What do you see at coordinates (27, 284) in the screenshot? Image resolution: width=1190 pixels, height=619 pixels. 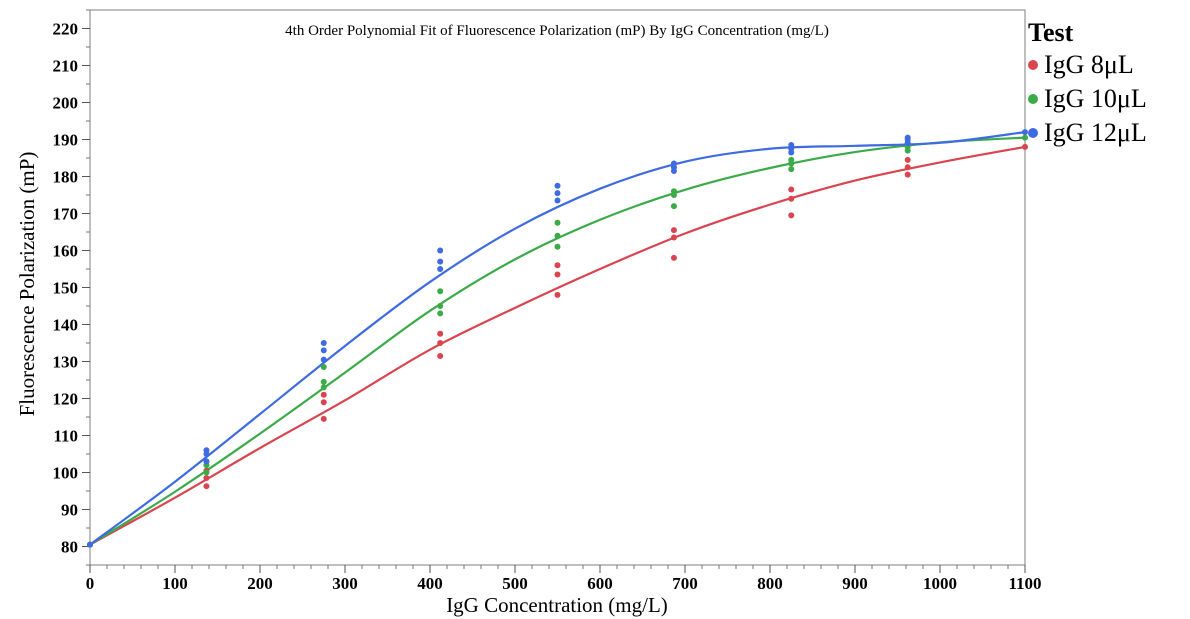 I see `y-axis-label: Fluorescence Polarization (mP)` at bounding box center [27, 284].